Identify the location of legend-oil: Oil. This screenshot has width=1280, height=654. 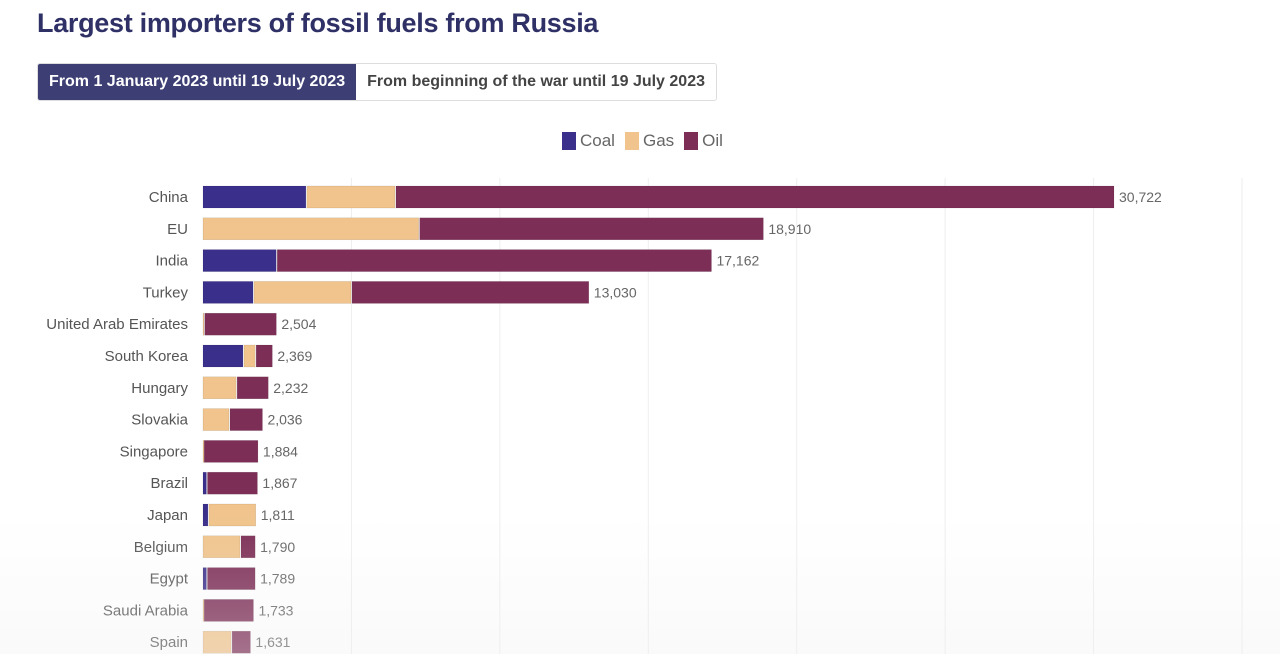
(703, 141).